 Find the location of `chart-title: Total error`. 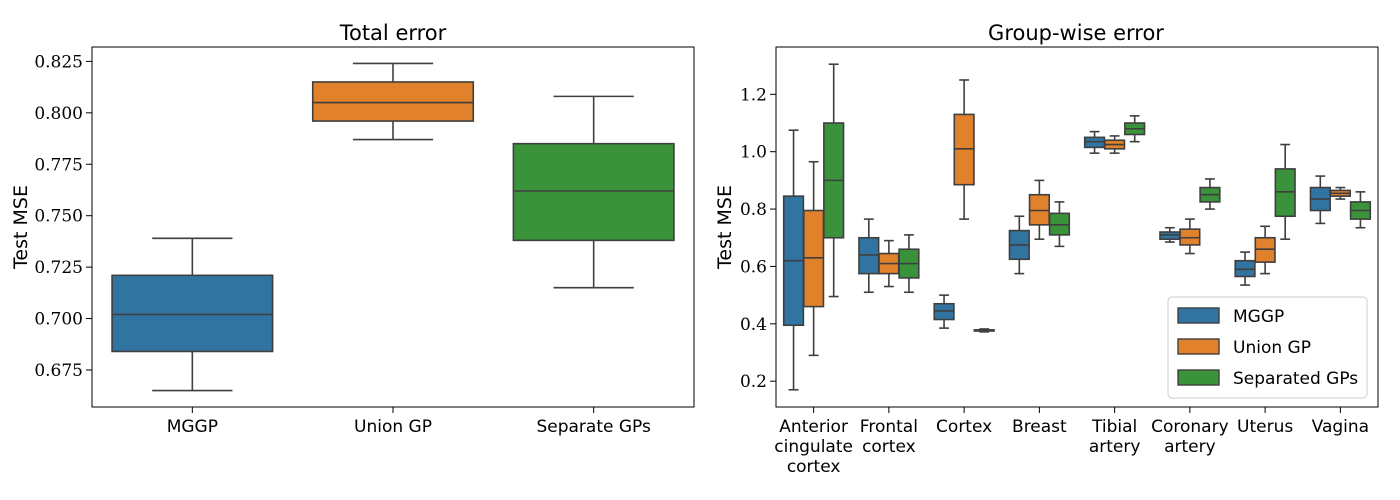

chart-title: Total error is located at coordinates (393, 33).